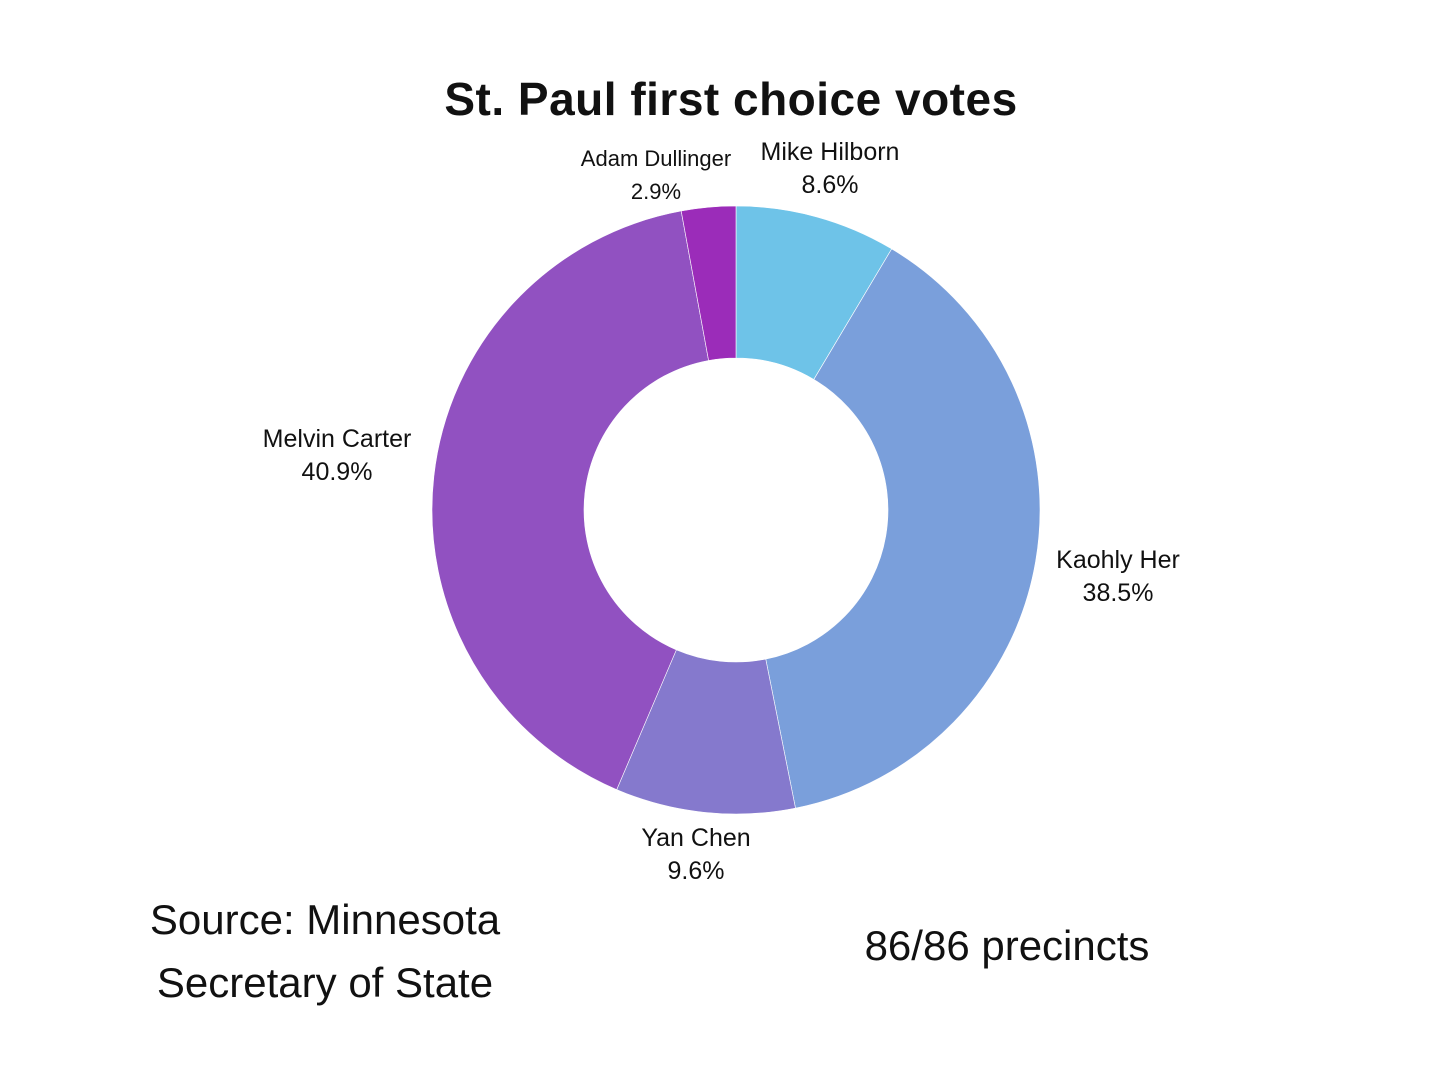 The width and height of the screenshot is (1440, 1080). I want to click on slice-label-name: Yan Chen, so click(696, 838).